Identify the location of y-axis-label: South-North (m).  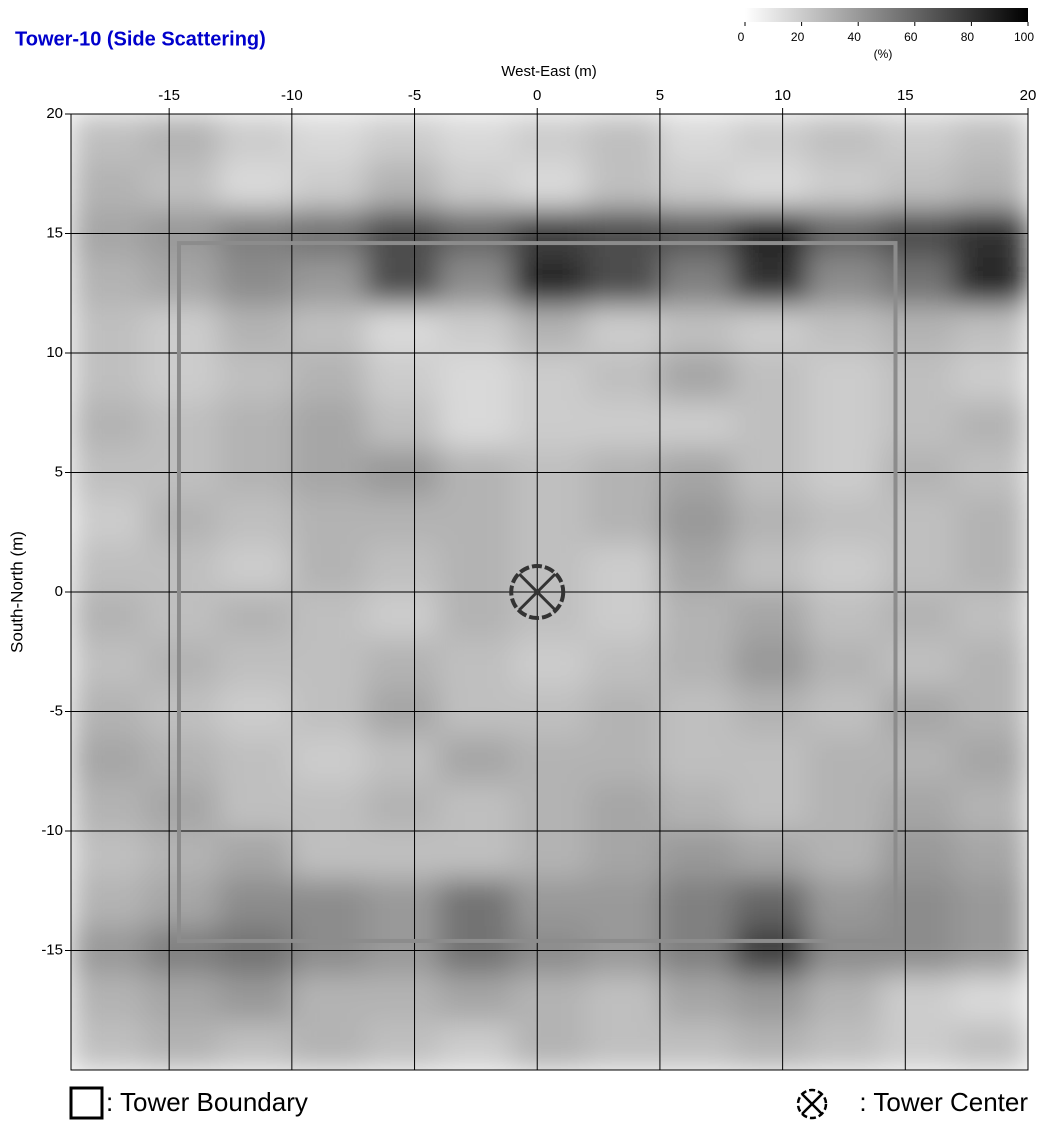
(16, 592).